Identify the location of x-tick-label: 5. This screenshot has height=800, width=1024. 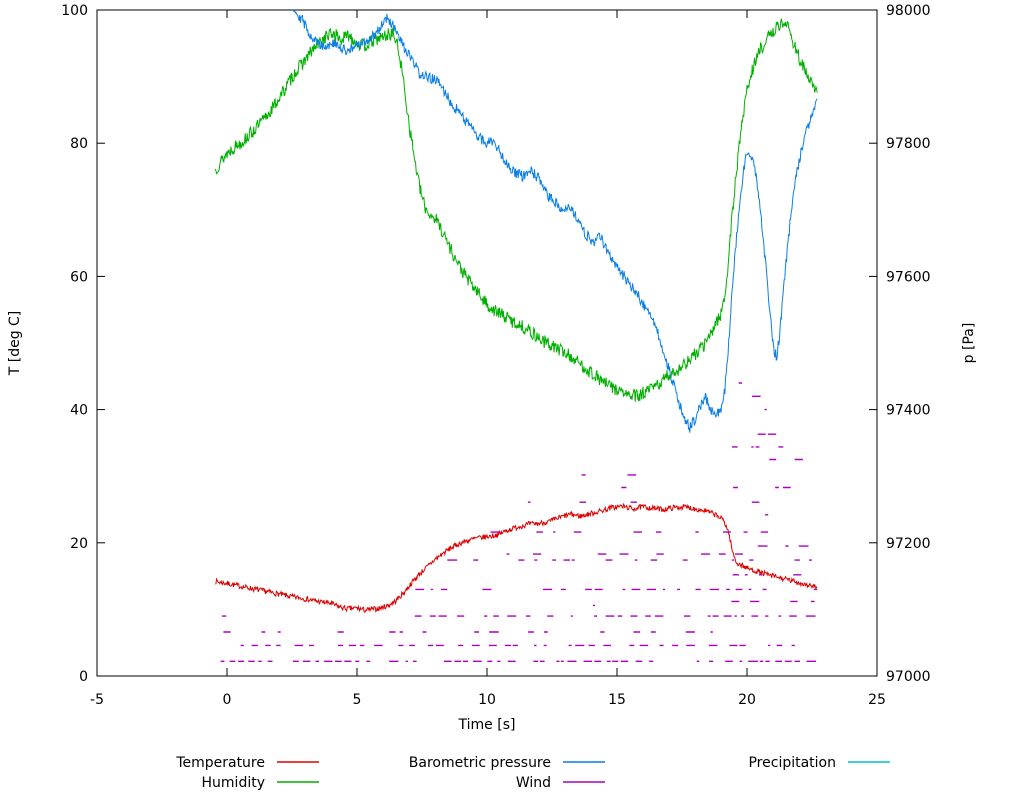
(357, 700).